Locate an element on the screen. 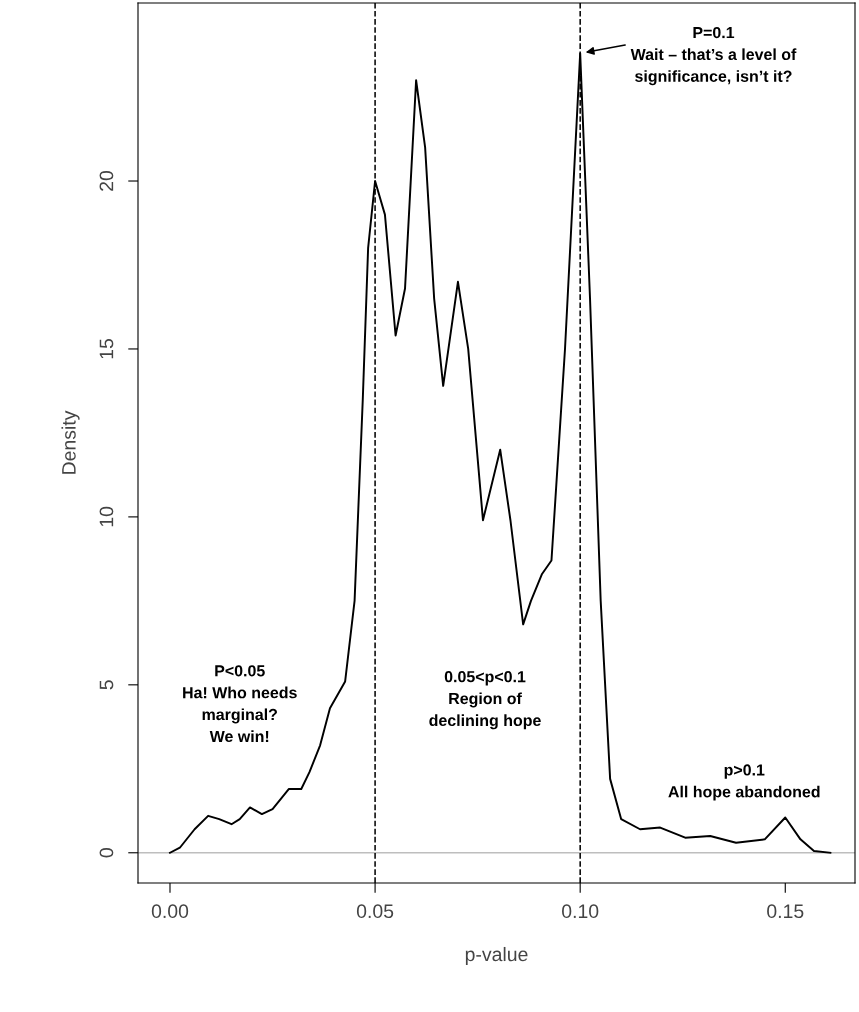  annotation: 0.05<p<0.1 Region of declining hope is located at coordinates (485, 700).